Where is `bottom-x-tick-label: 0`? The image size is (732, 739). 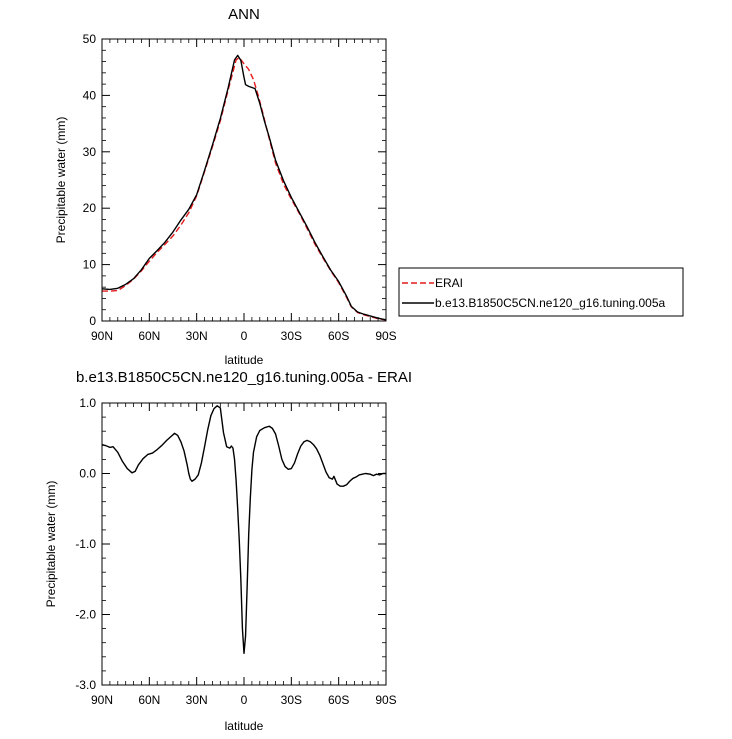
bottom-x-tick-label: 0 is located at coordinates (244, 700).